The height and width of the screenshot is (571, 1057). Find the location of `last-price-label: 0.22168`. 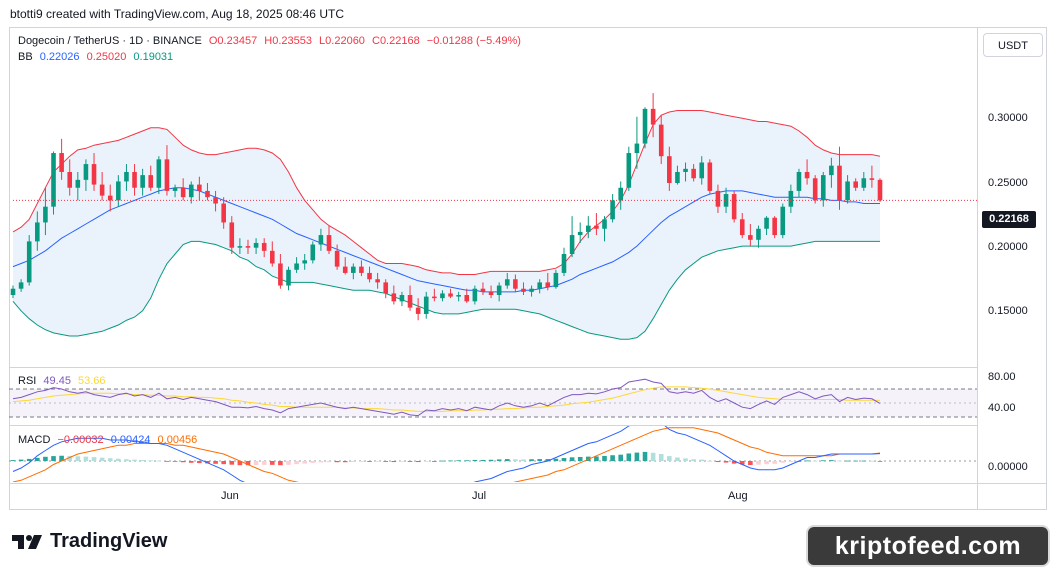

last-price-label: 0.22168 is located at coordinates (1009, 219).